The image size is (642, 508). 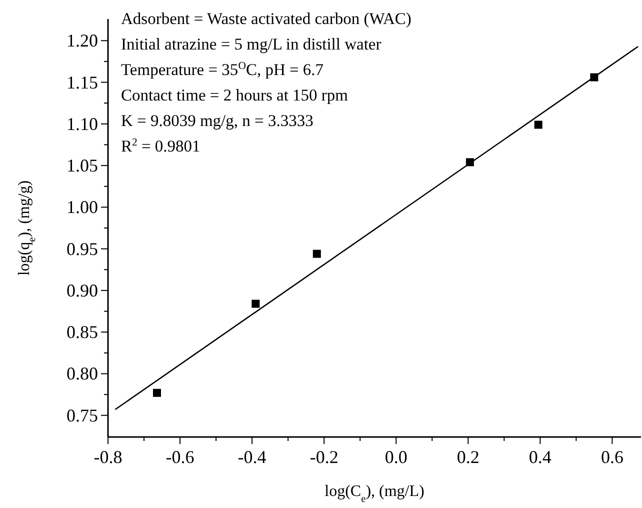 I want to click on x-tick-label: -0.6, so click(x=180, y=457).